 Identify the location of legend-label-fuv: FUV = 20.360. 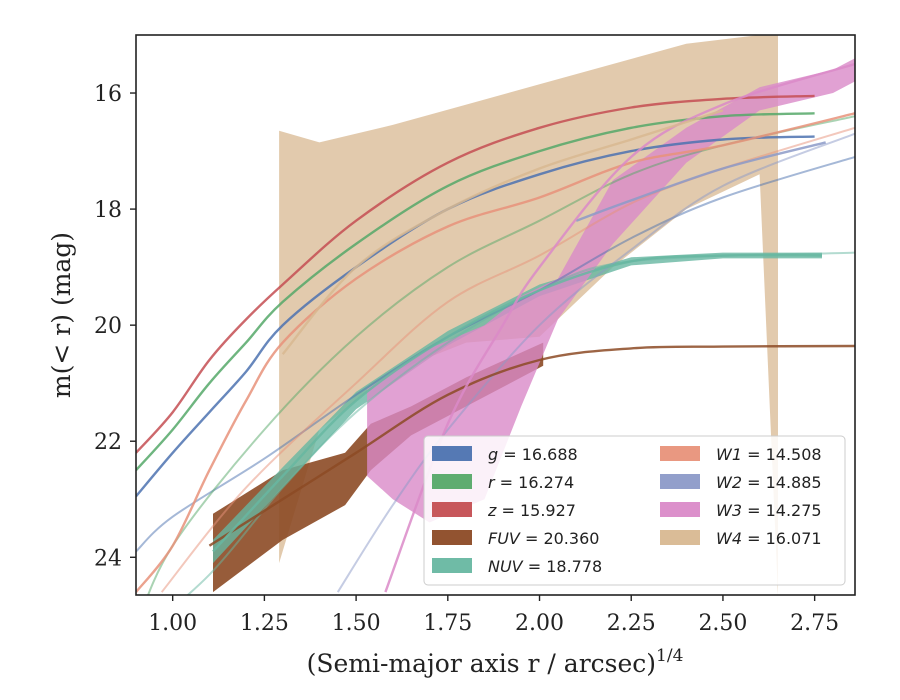
(543, 538).